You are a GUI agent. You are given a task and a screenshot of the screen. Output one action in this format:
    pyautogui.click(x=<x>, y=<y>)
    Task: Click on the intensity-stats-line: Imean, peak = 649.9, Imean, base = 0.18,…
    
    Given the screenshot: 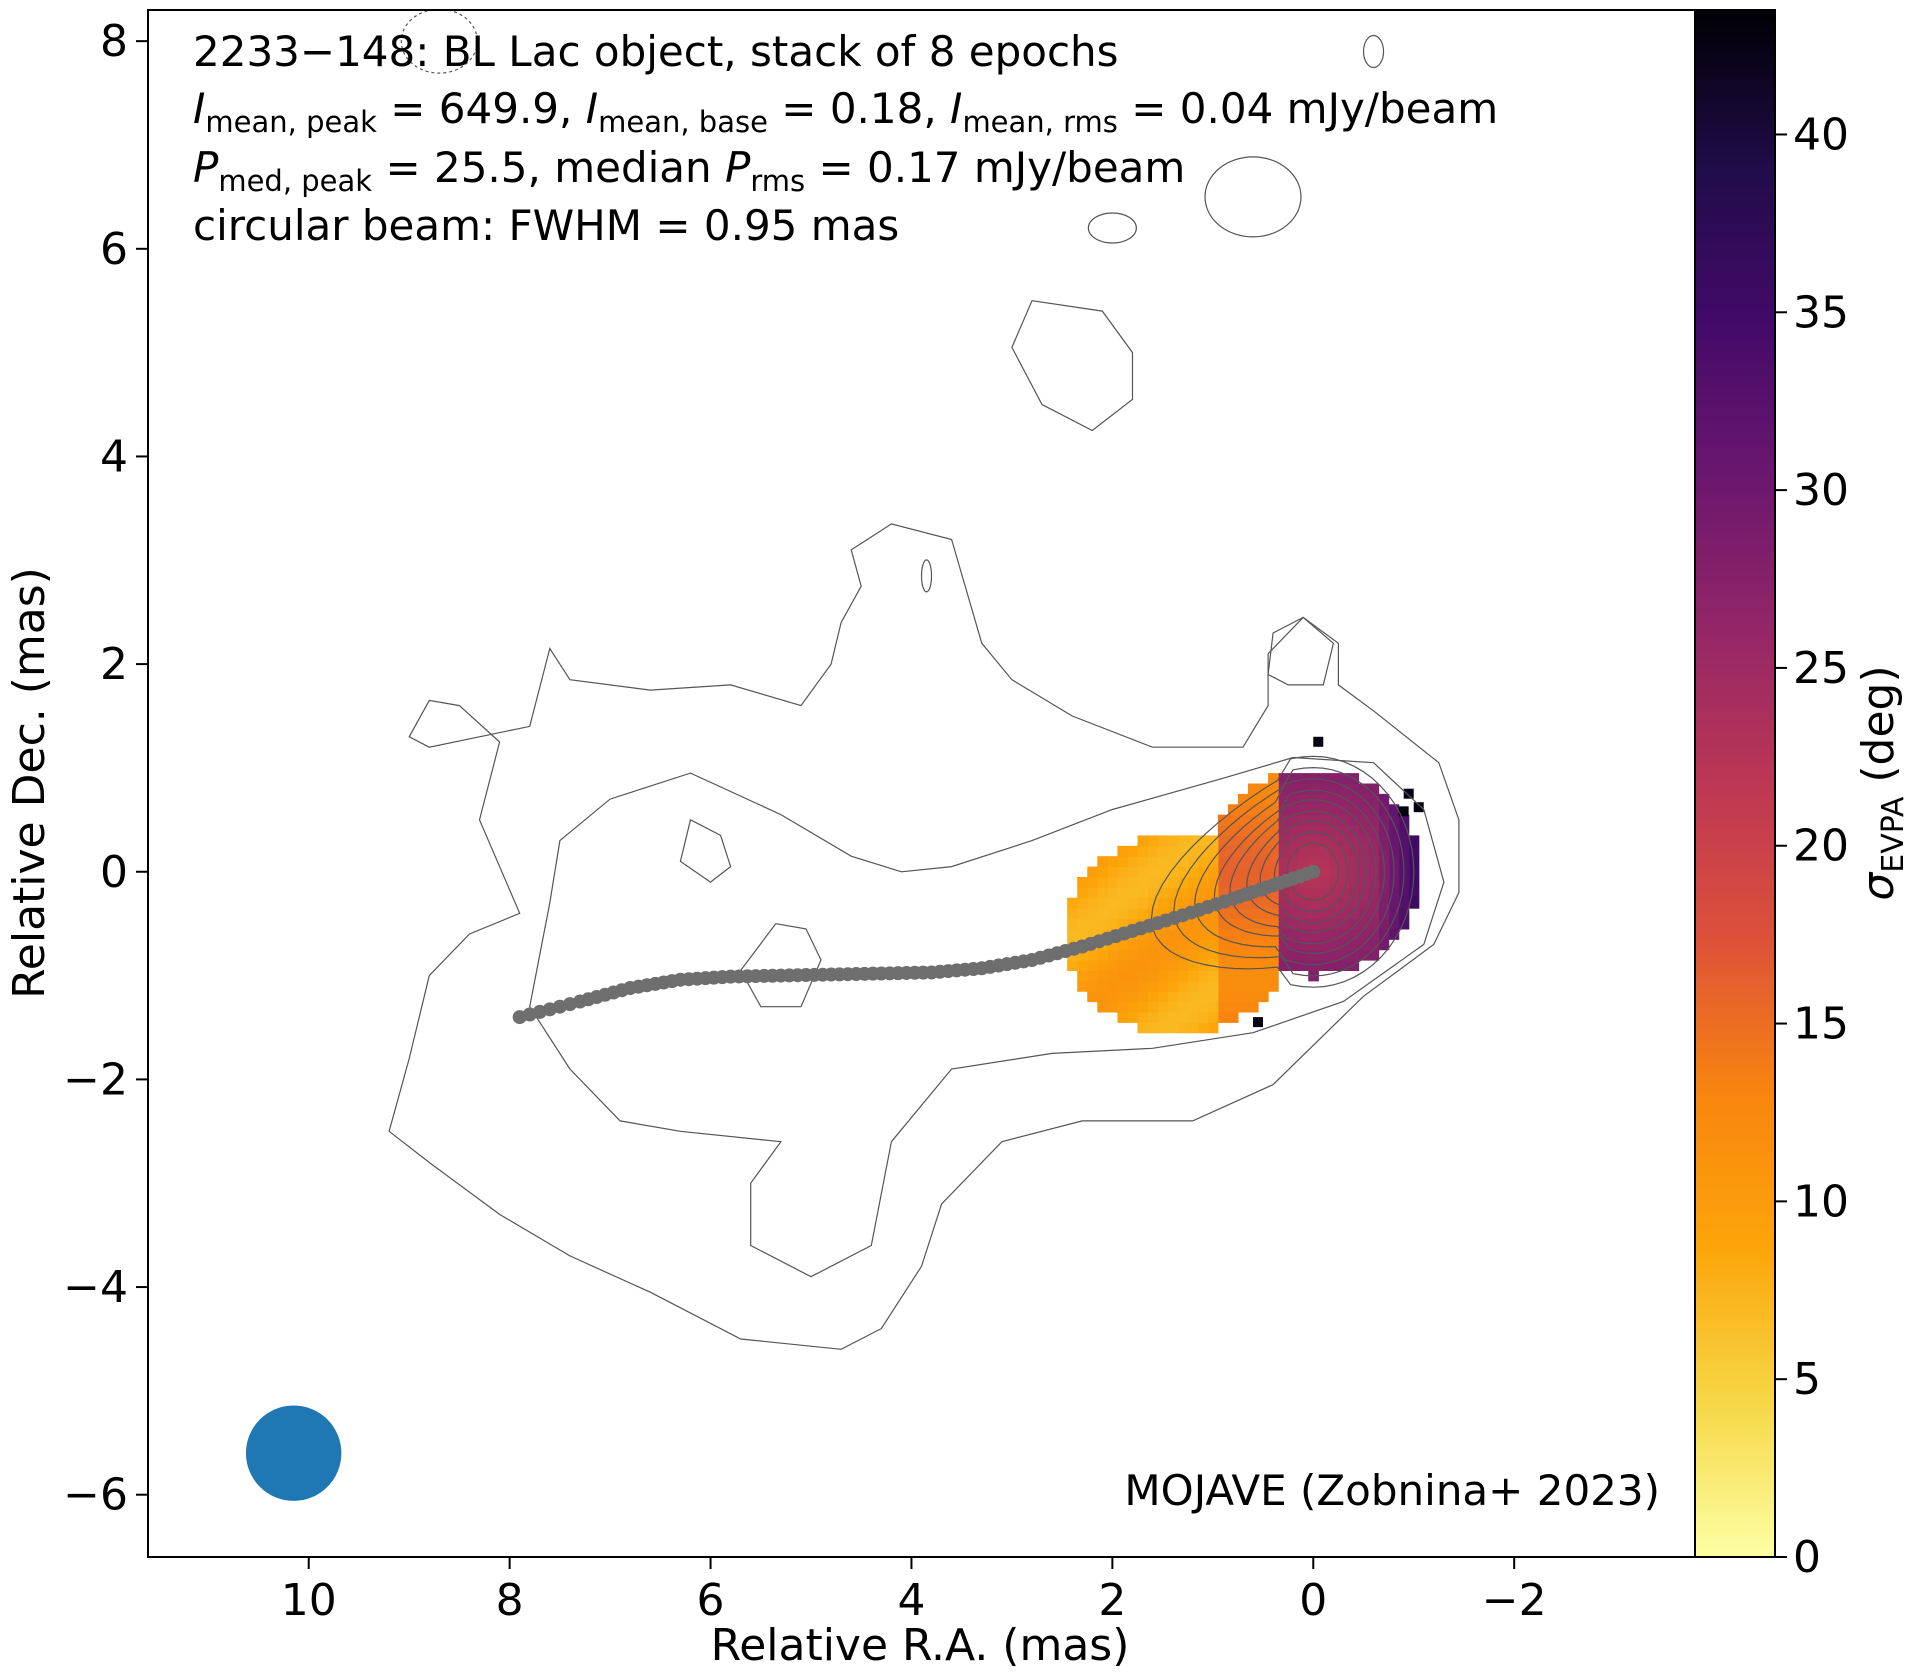 What is the action you would take?
    pyautogui.click(x=845, y=111)
    